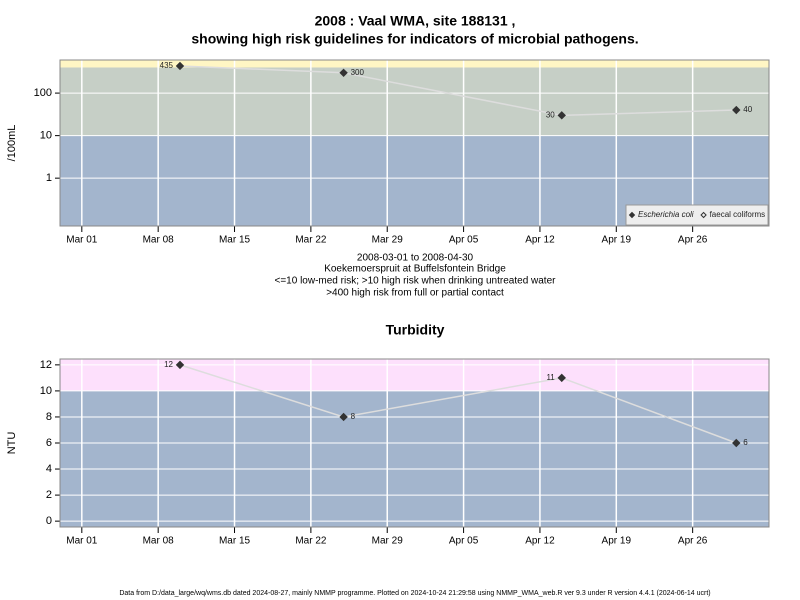 The image size is (800, 600). What do you see at coordinates (12, 143) in the screenshot?
I see `y-axis-label: /100mL` at bounding box center [12, 143].